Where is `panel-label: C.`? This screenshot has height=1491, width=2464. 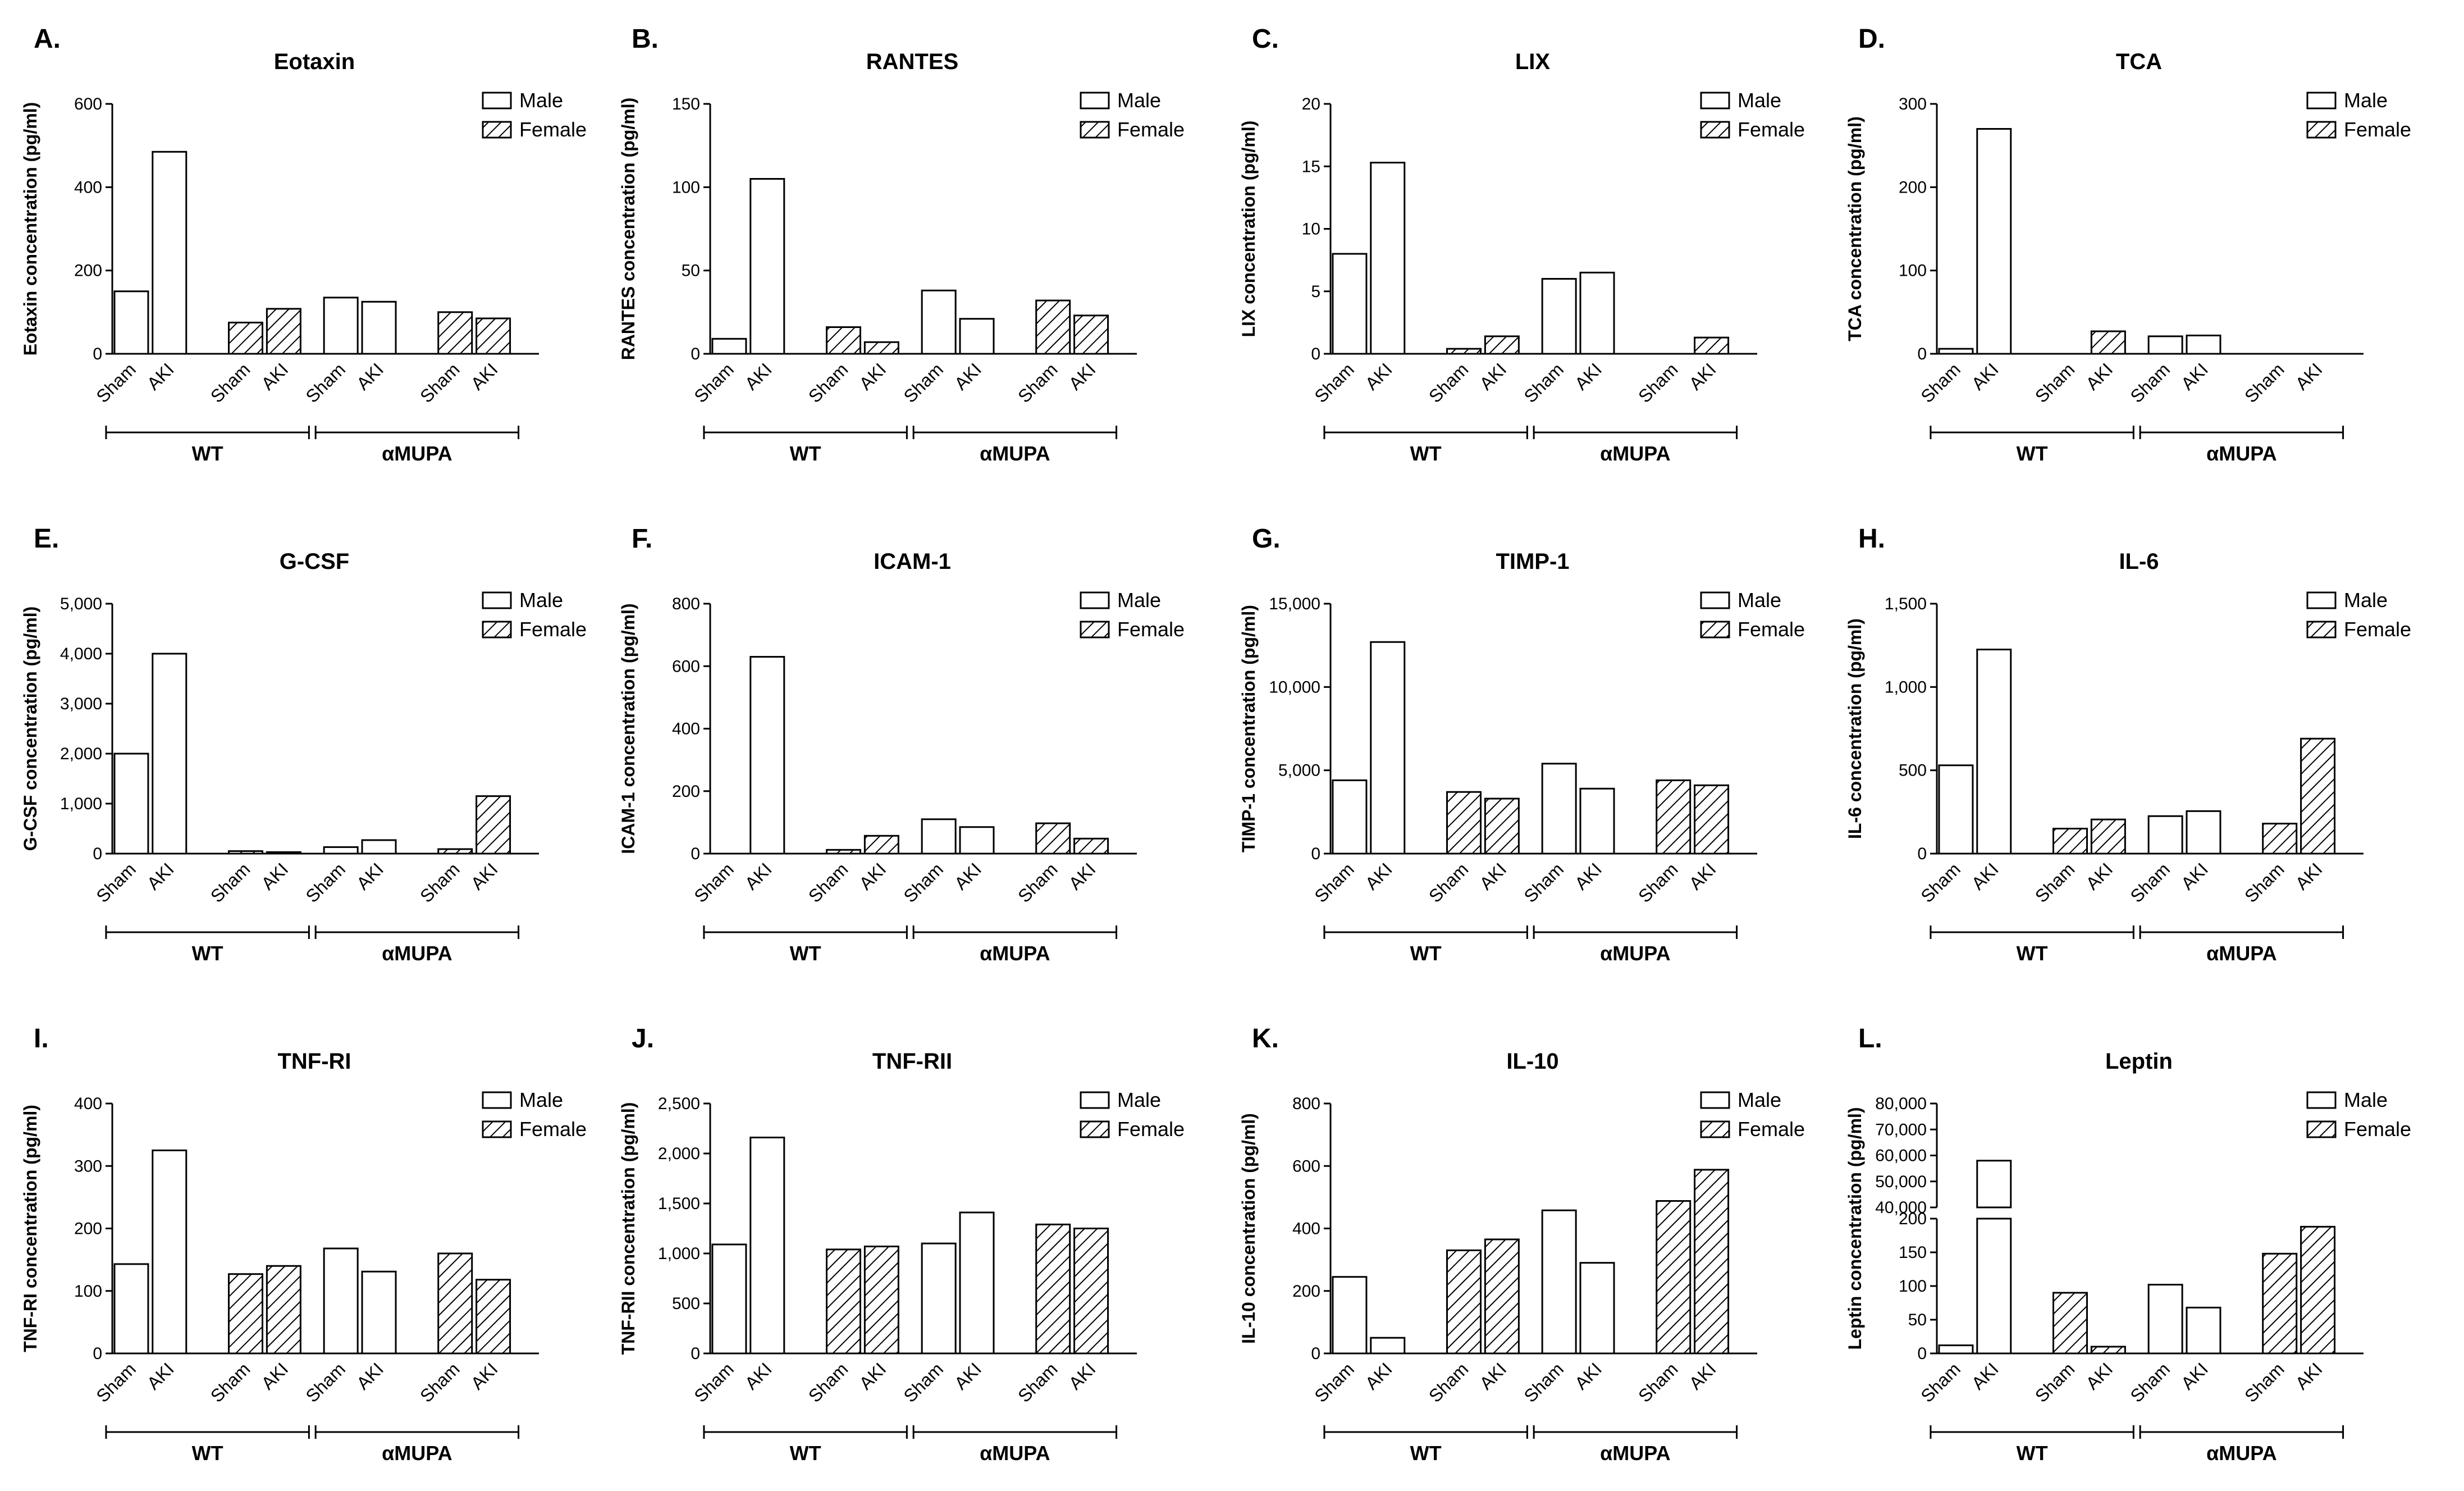
panel-label: C. is located at coordinates (1265, 39).